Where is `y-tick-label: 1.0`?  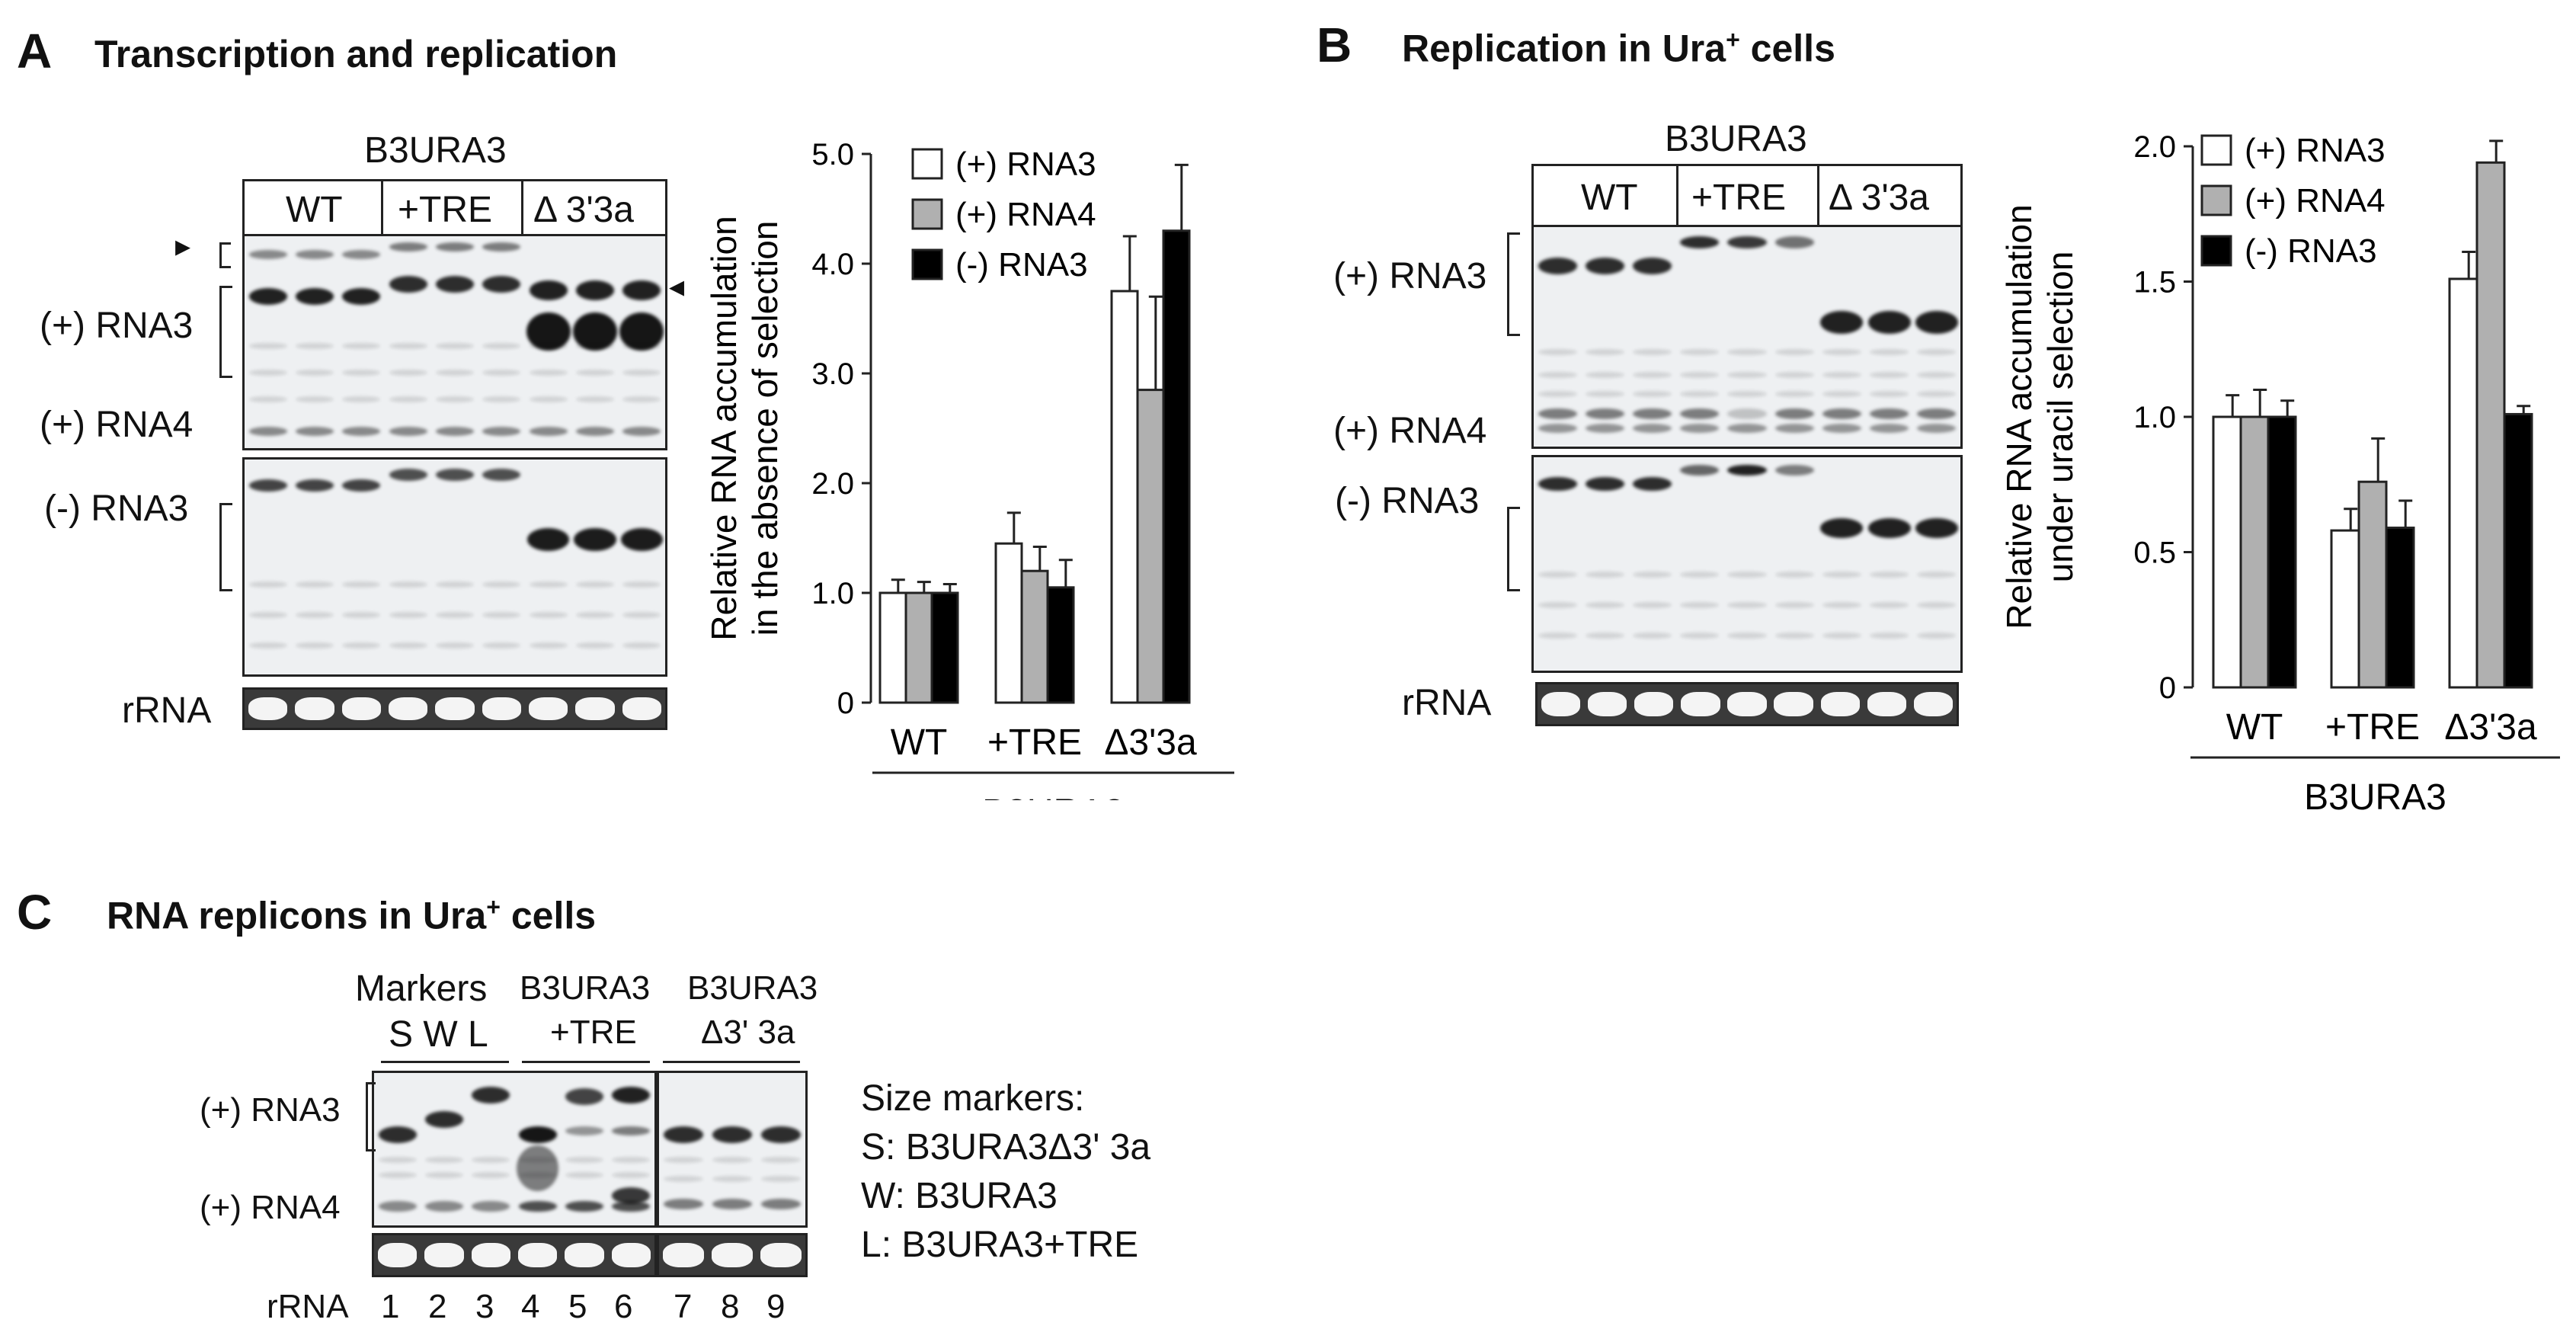 y-tick-label: 1.0 is located at coordinates (2154, 417).